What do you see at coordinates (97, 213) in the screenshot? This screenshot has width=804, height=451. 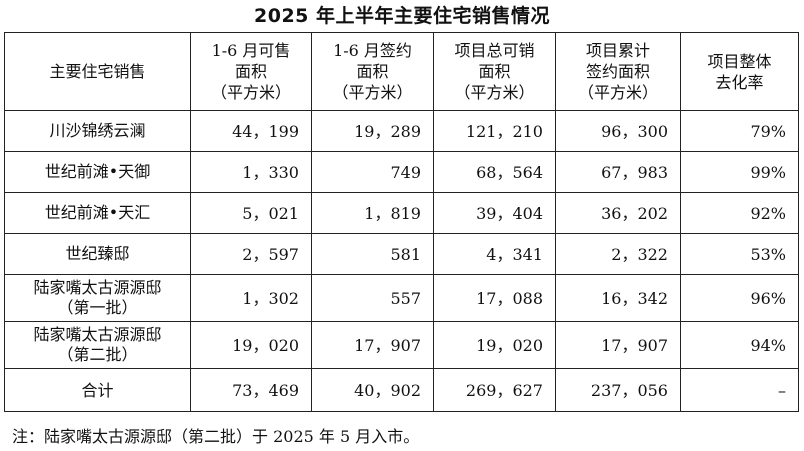 I see `project-name: 世纪前滩•天汇` at bounding box center [97, 213].